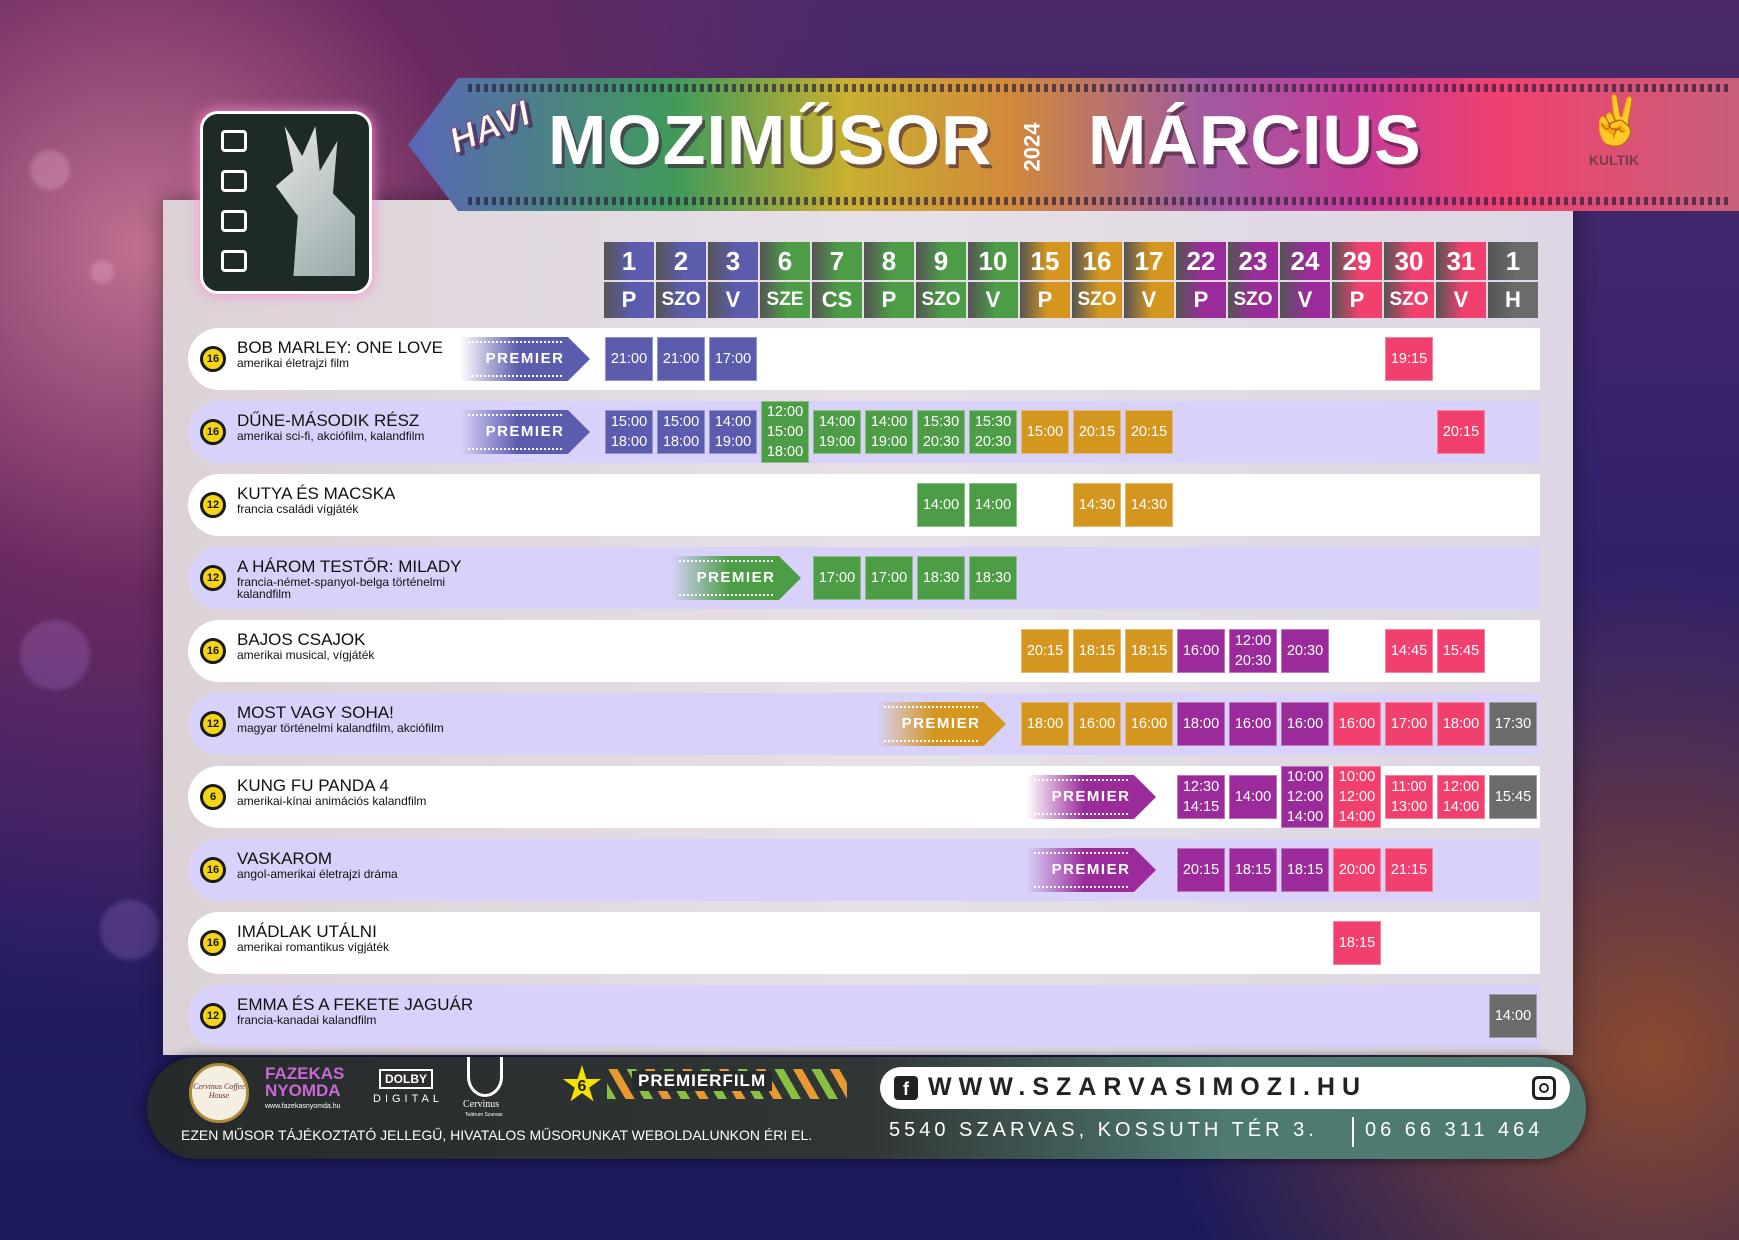 The image size is (1739, 1240). Describe the element at coordinates (1357, 870) in the screenshot. I see `showtime-cell: 20:00` at that location.